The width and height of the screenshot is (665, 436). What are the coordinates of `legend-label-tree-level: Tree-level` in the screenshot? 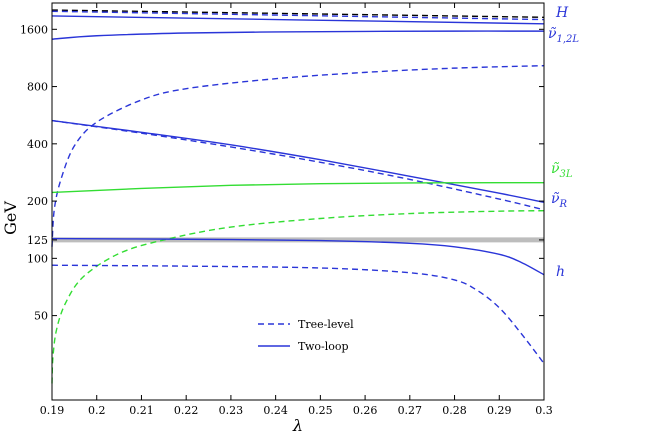 It's located at (326, 324).